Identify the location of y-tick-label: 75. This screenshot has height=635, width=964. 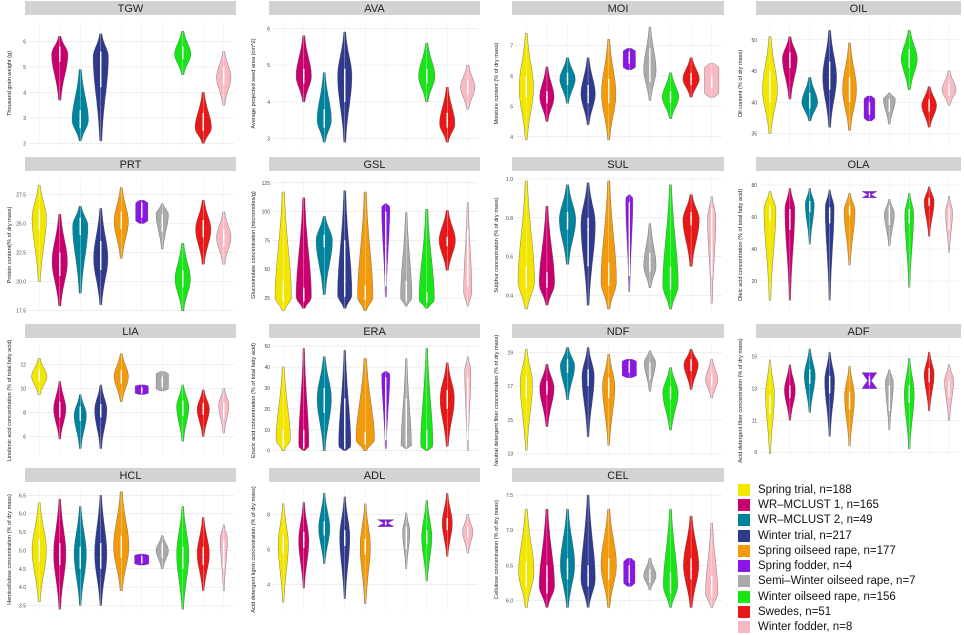
(267, 241).